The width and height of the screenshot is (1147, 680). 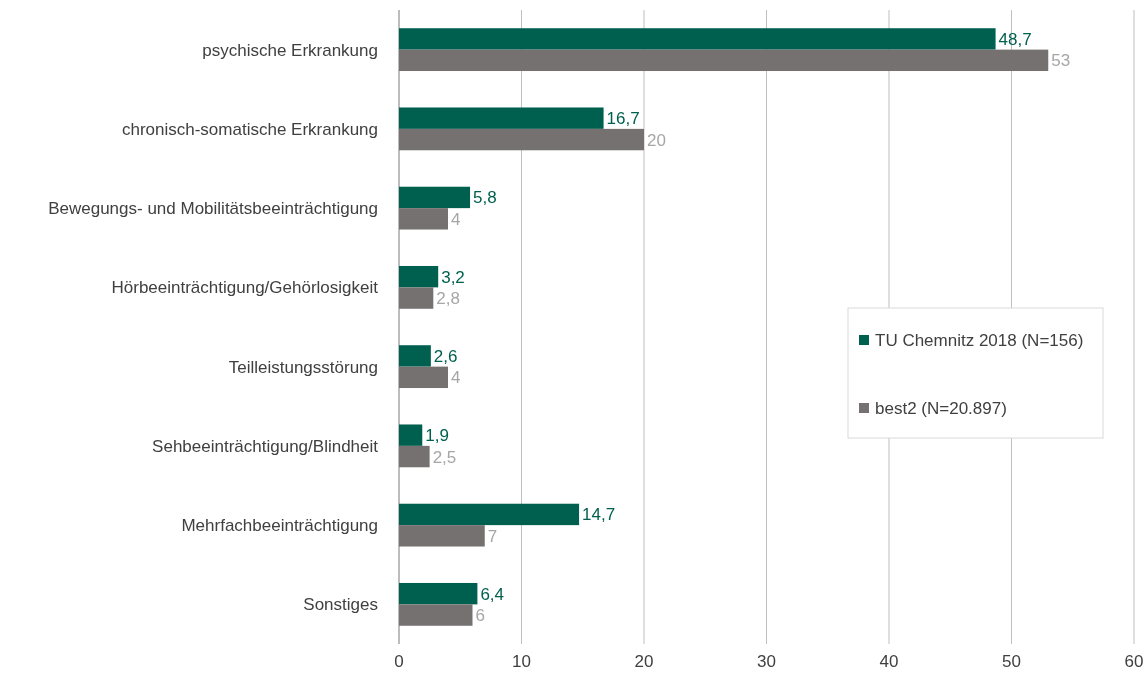 I want to click on data-label: 2,8, so click(x=448, y=299).